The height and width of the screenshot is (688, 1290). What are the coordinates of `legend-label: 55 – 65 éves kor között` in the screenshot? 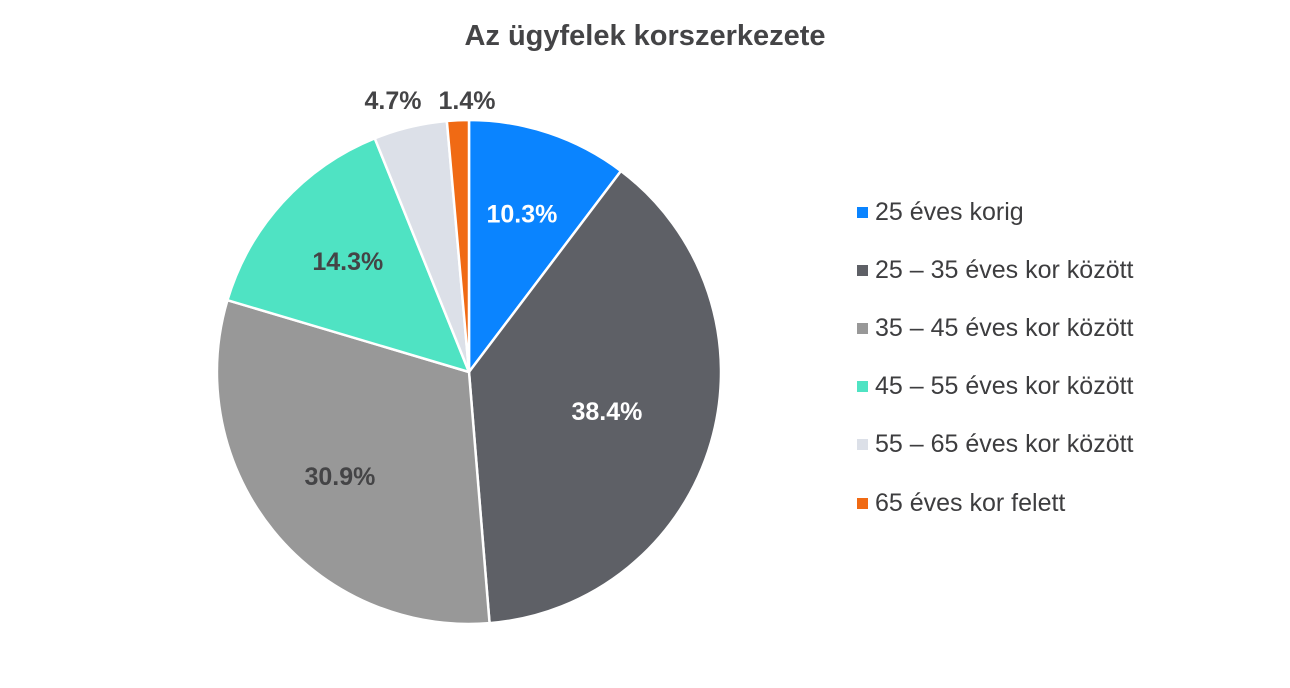 It's located at (1004, 444).